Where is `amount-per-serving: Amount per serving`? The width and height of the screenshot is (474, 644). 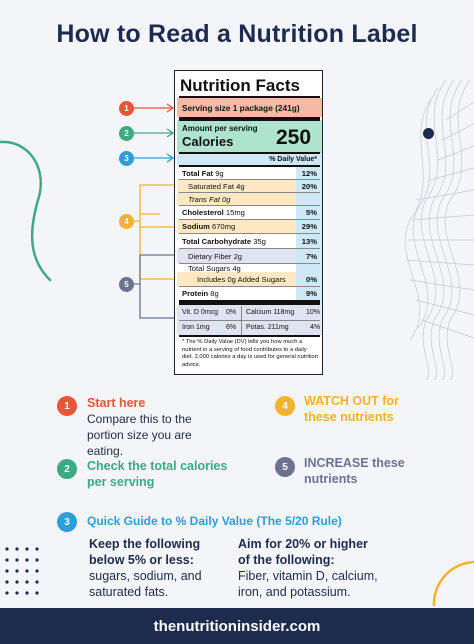
amount-per-serving: Amount per serving is located at coordinates (220, 128).